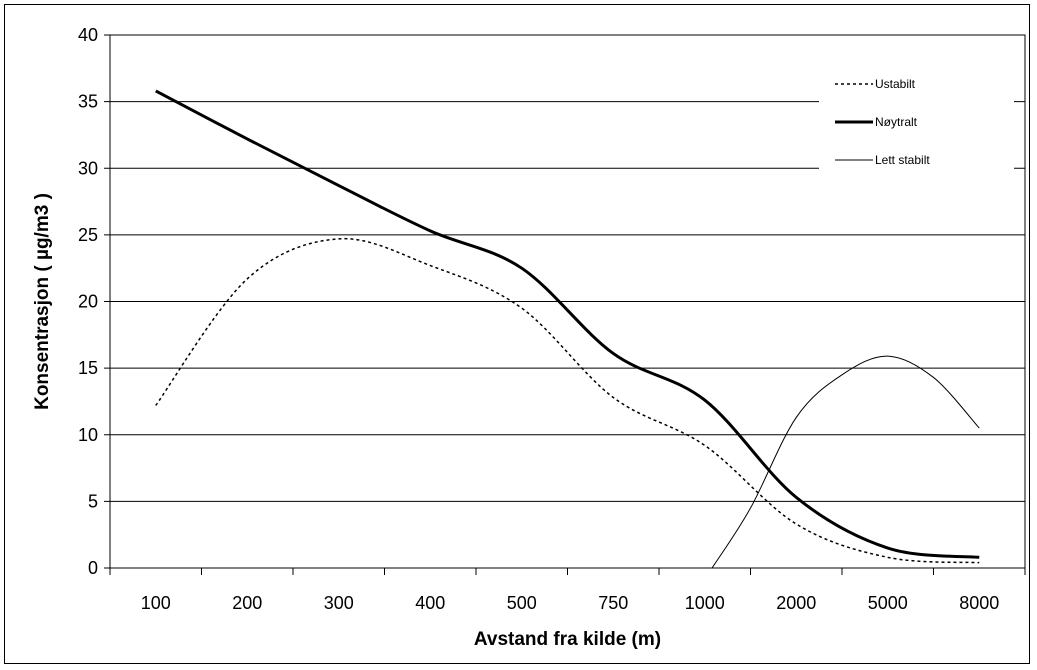 The image size is (1037, 670). I want to click on x-tick-label: 500, so click(522, 603).